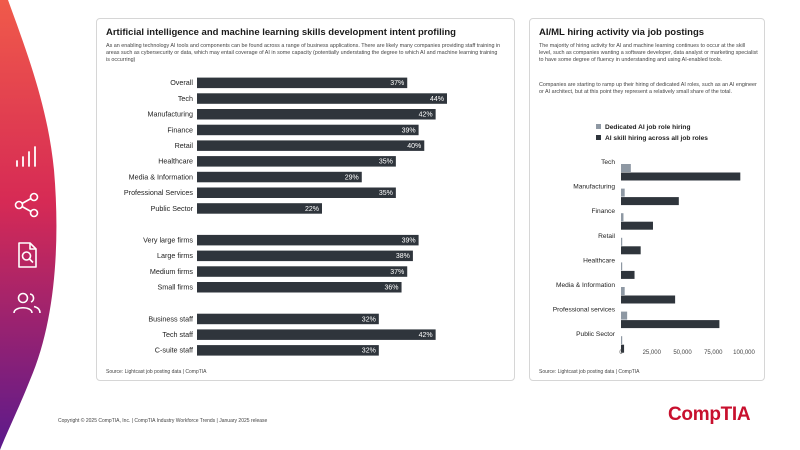  Describe the element at coordinates (647, 127) in the screenshot. I see `legend-label: Dedicated AI job role hiring` at that location.